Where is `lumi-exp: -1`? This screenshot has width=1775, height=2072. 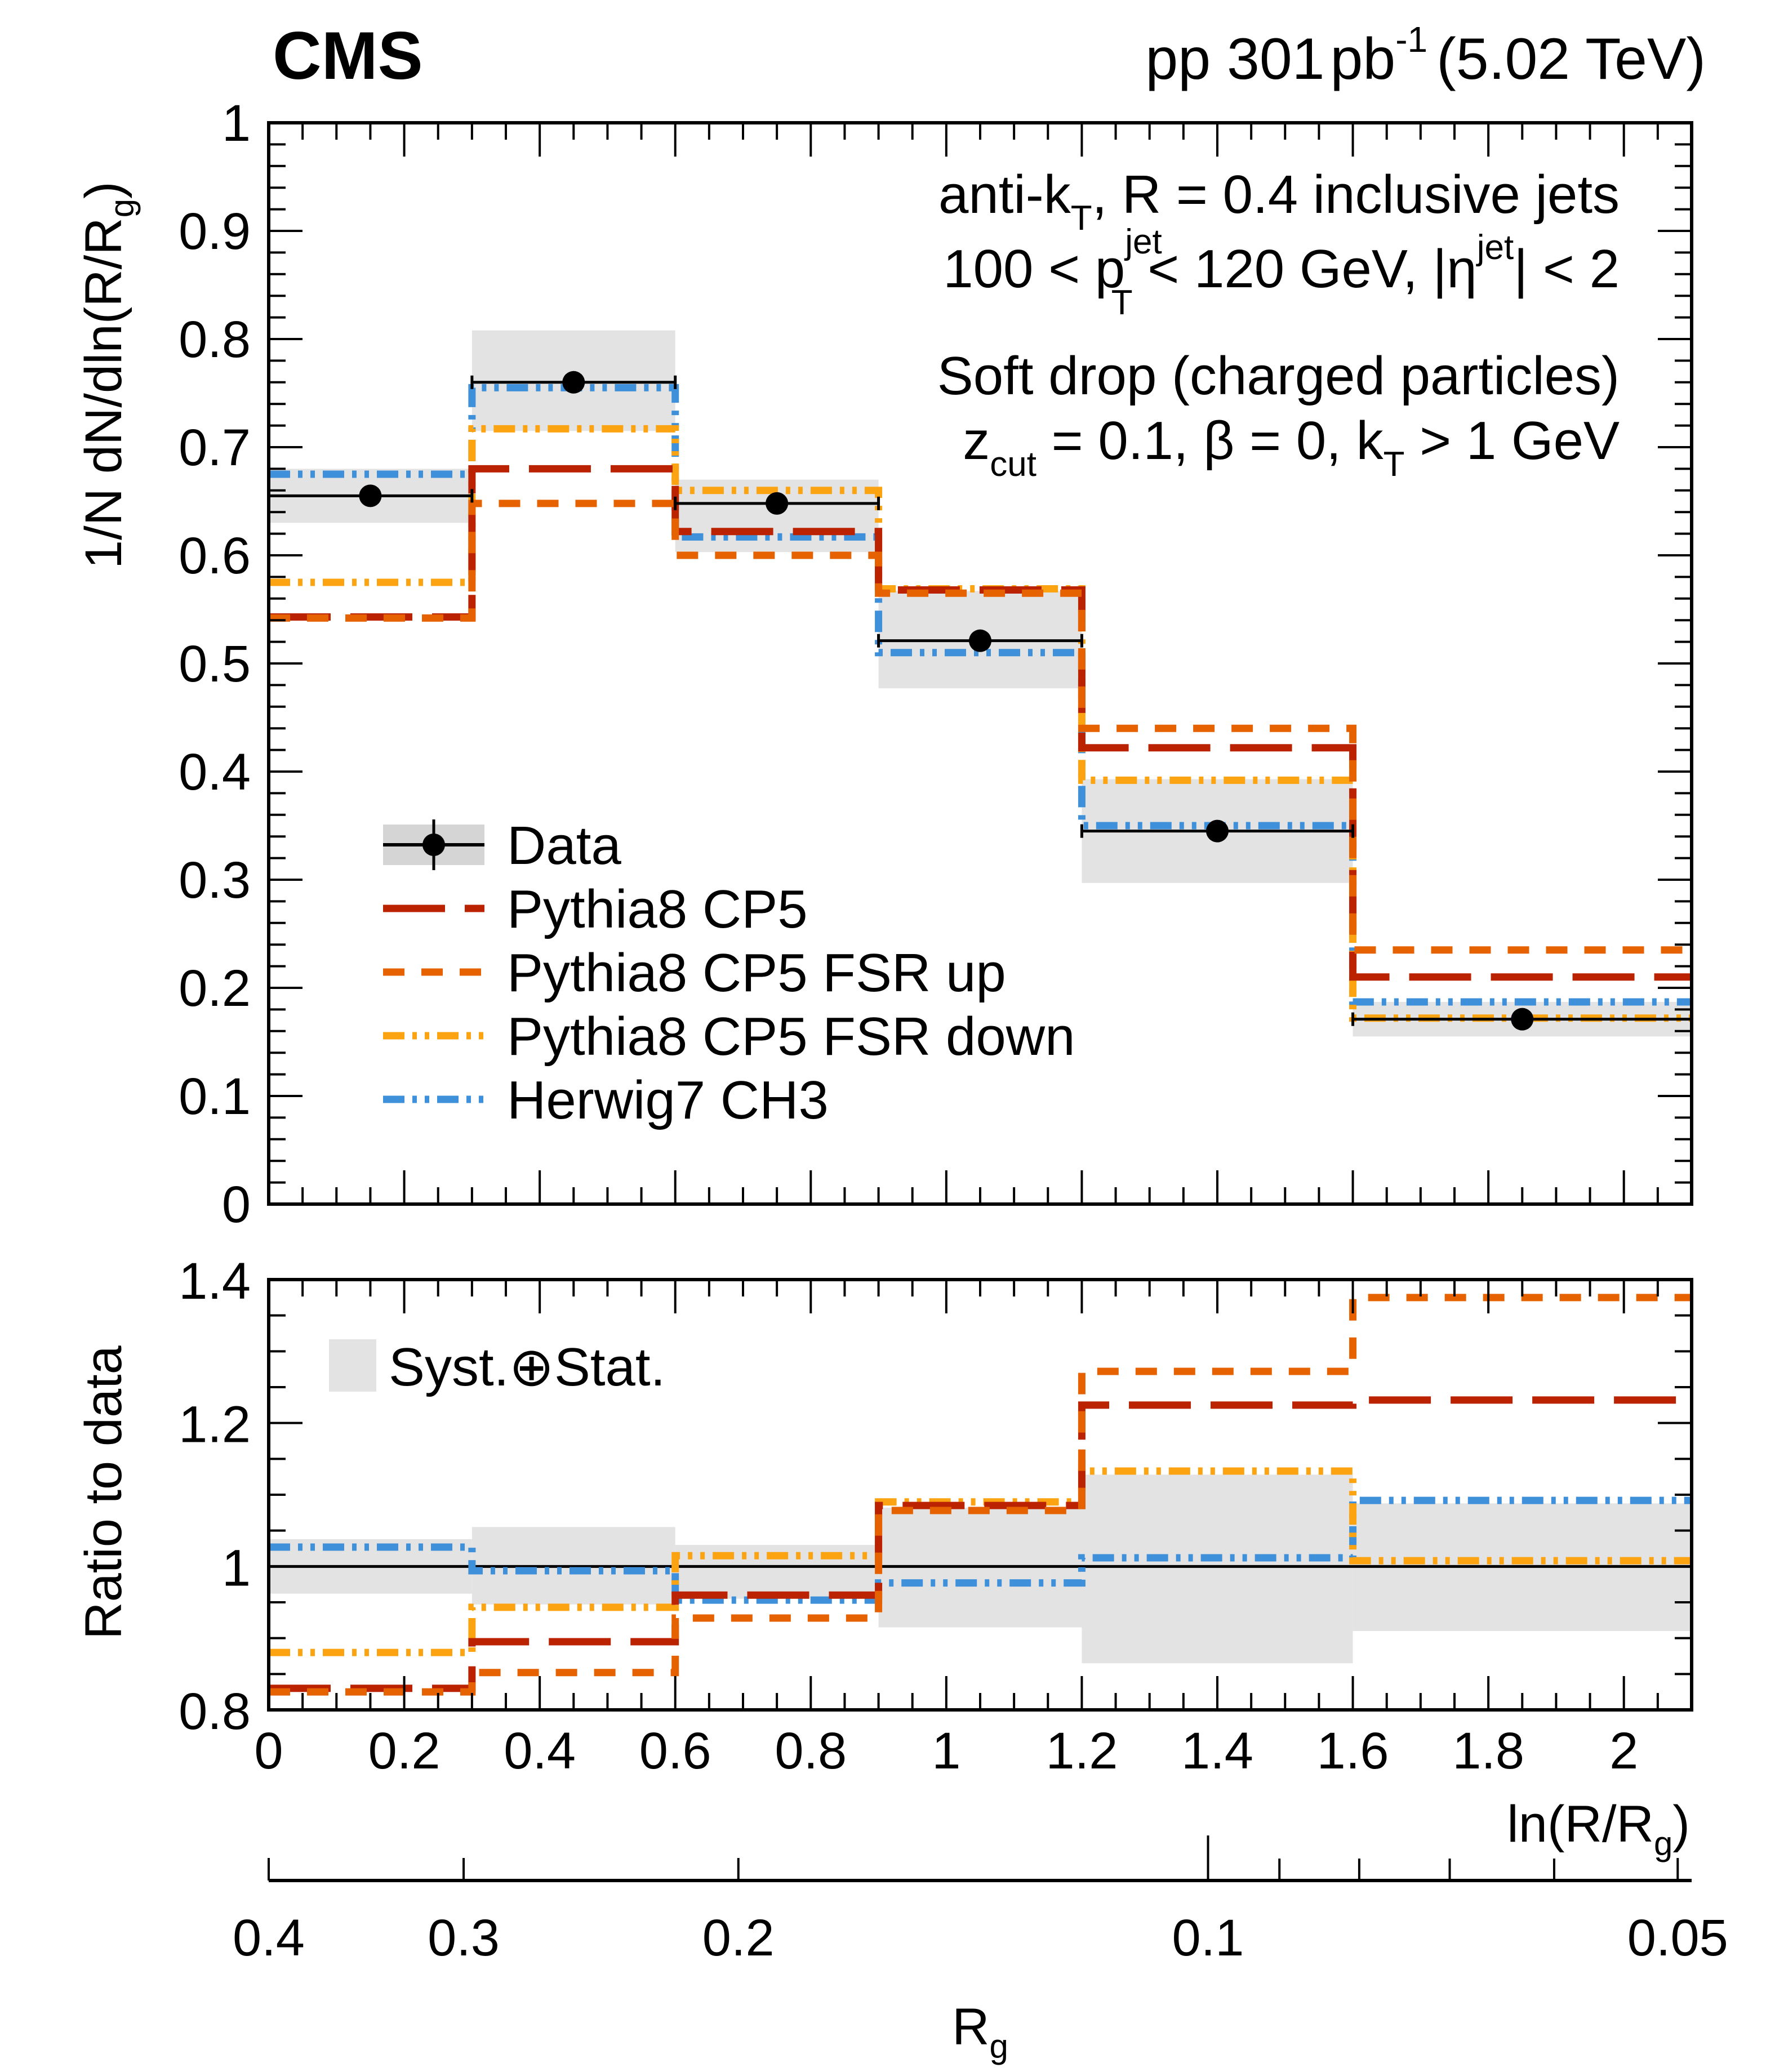
lumi-exp: -1 is located at coordinates (1411, 39).